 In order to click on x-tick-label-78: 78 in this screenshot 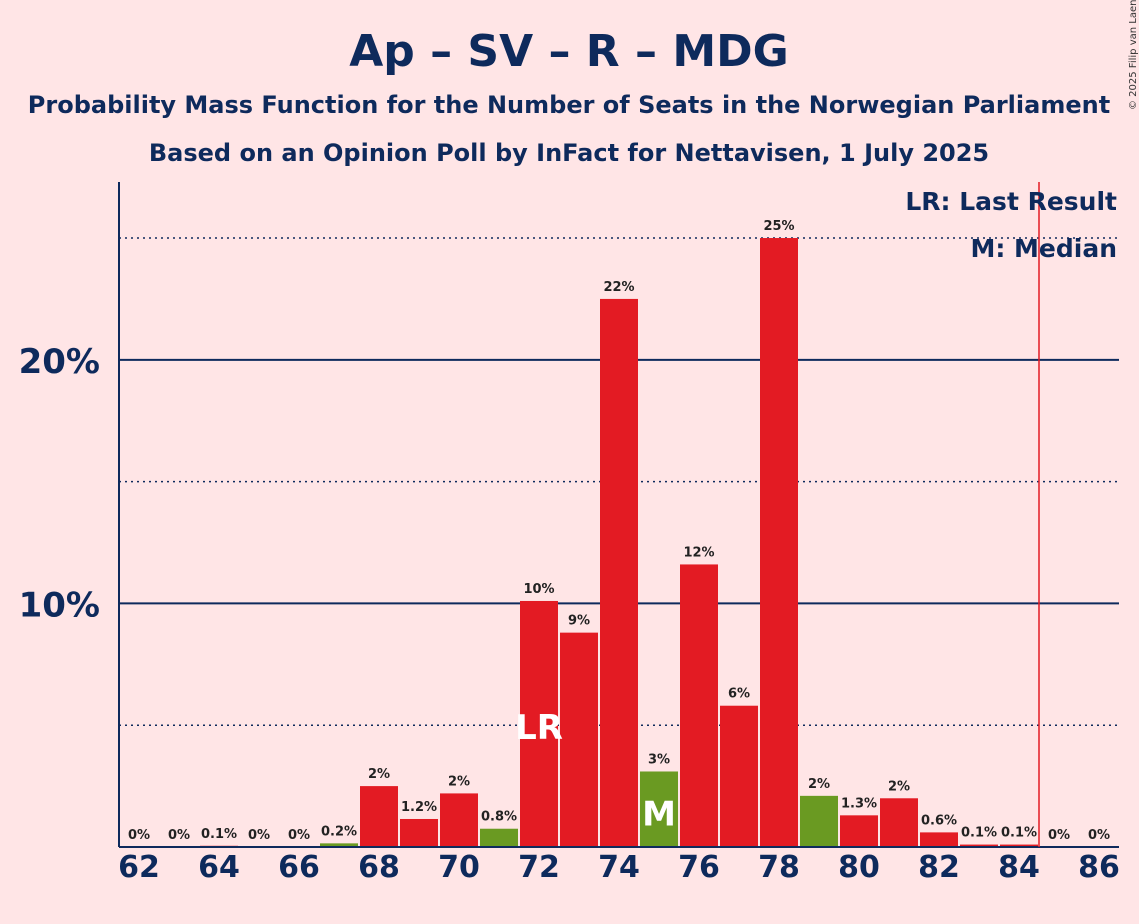, I will do `click(779, 867)`.